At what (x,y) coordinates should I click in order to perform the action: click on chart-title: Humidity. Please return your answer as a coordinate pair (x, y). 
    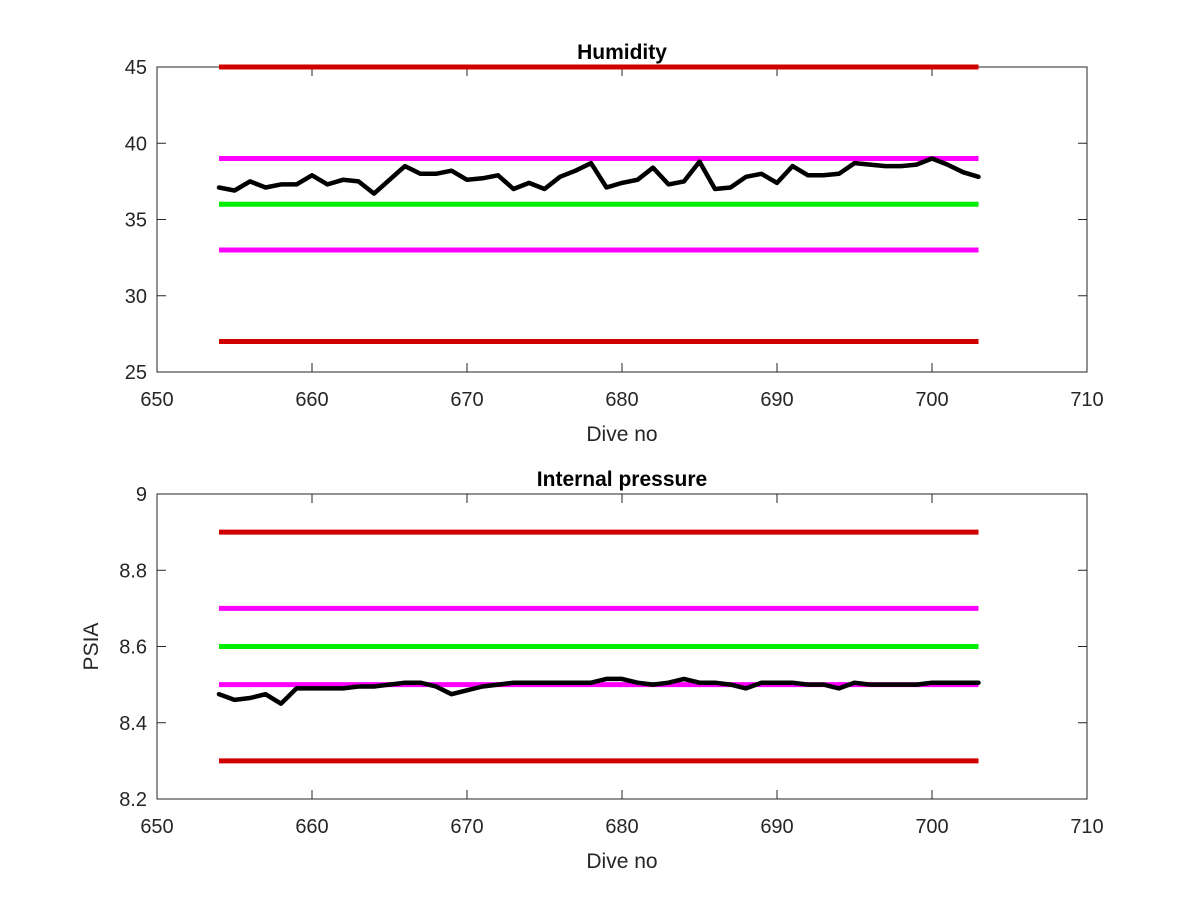
    Looking at the image, I should click on (622, 52).